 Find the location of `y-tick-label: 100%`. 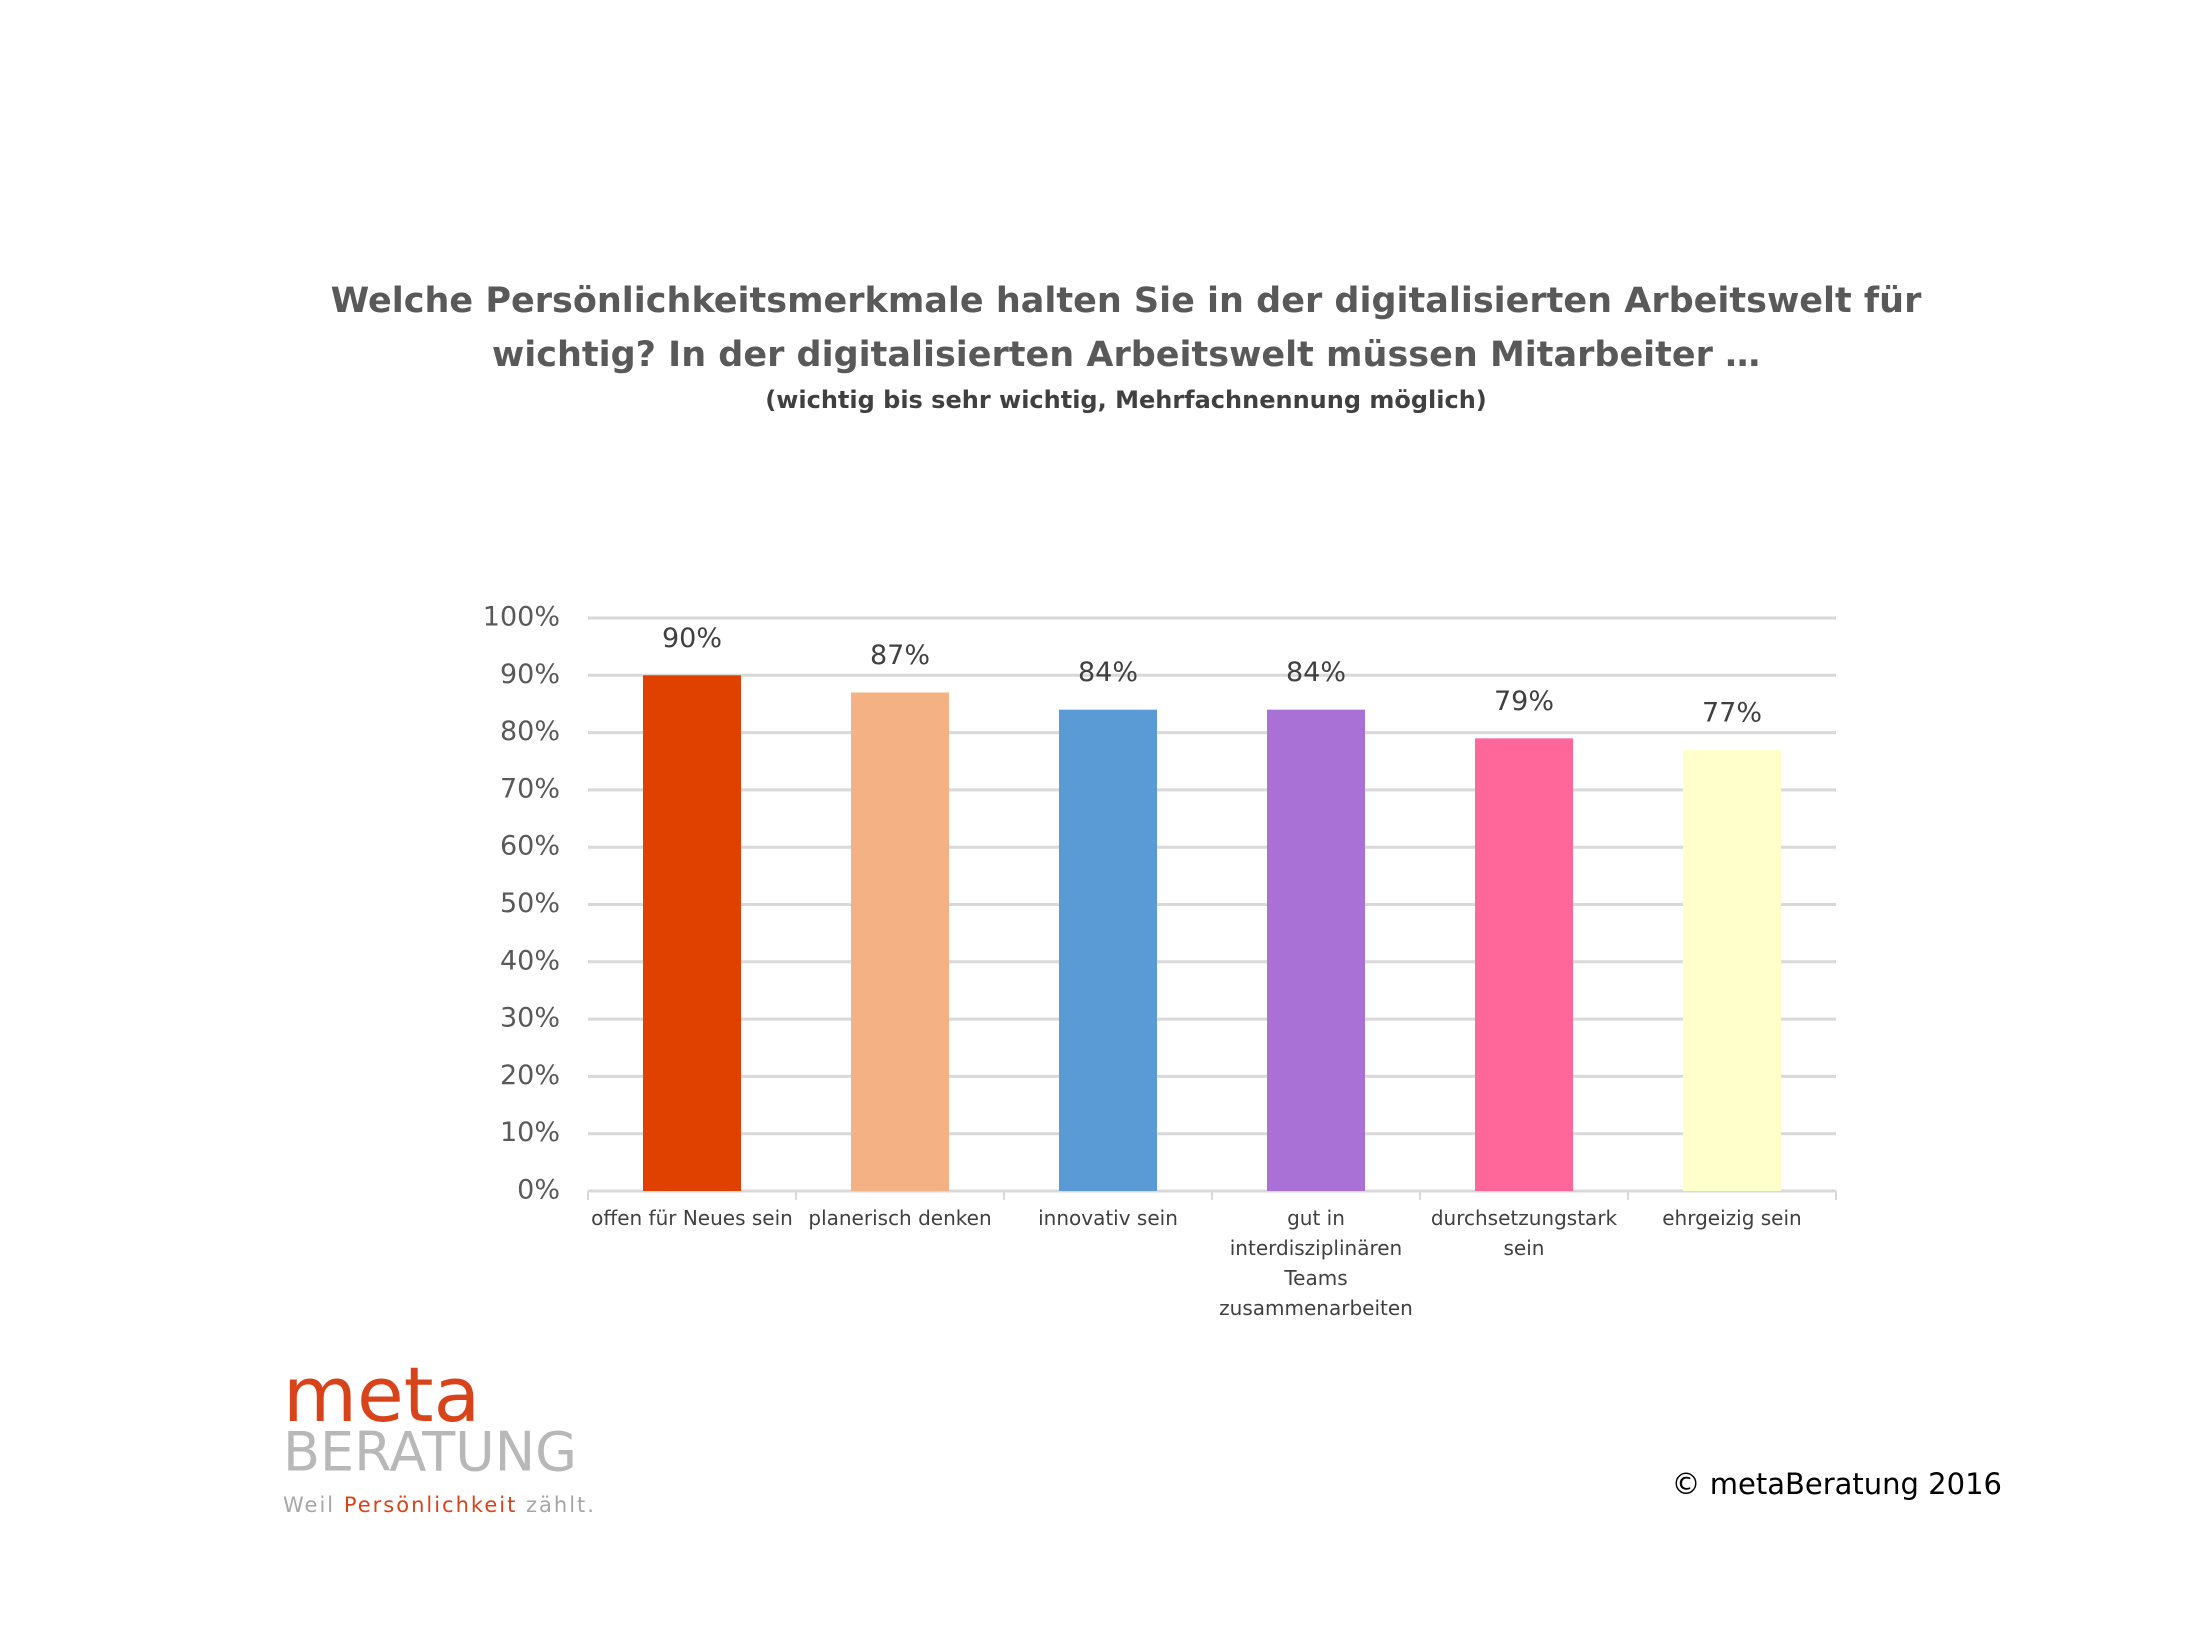

y-tick-label: 100% is located at coordinates (521, 617).